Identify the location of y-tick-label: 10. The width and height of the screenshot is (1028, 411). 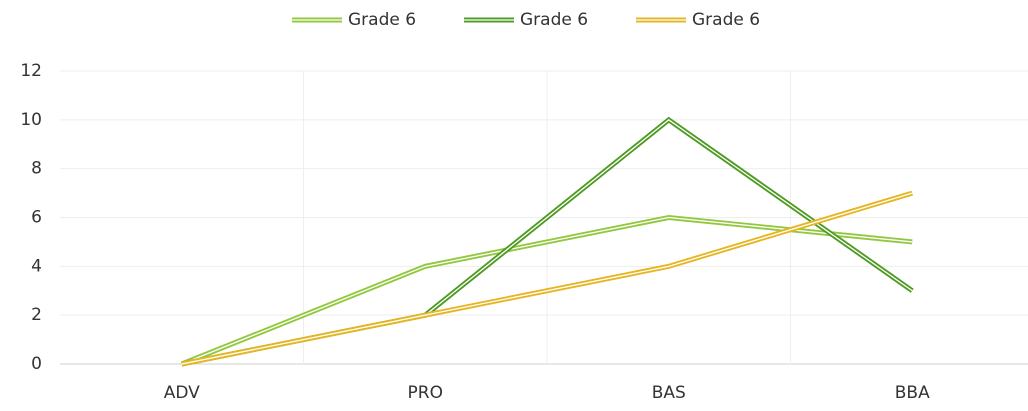
(31, 120).